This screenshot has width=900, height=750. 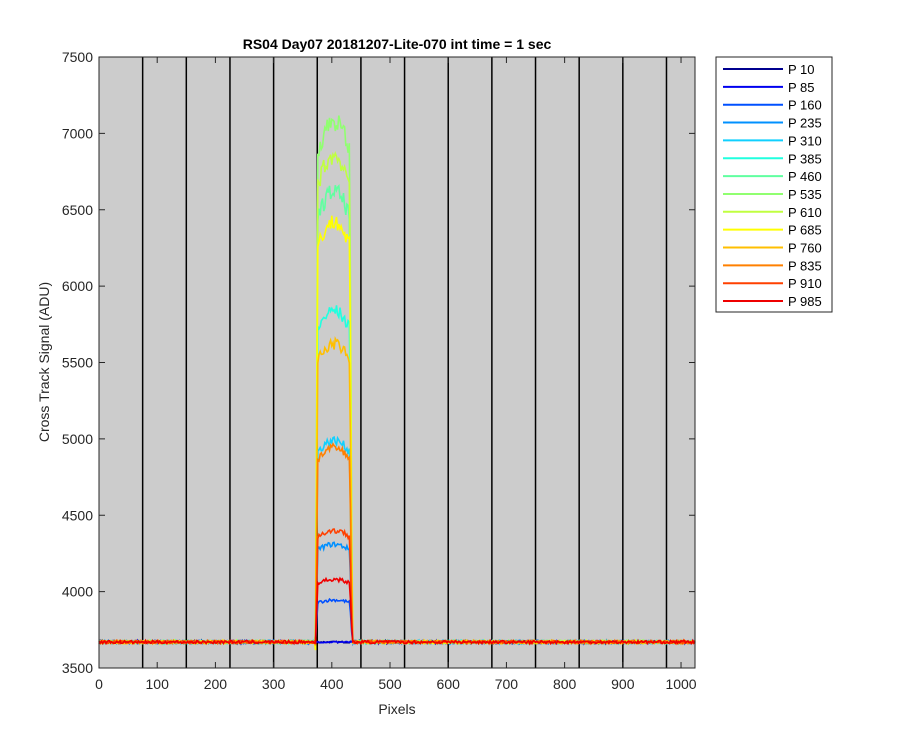 What do you see at coordinates (805, 140) in the screenshot?
I see `legend-label: P 310` at bounding box center [805, 140].